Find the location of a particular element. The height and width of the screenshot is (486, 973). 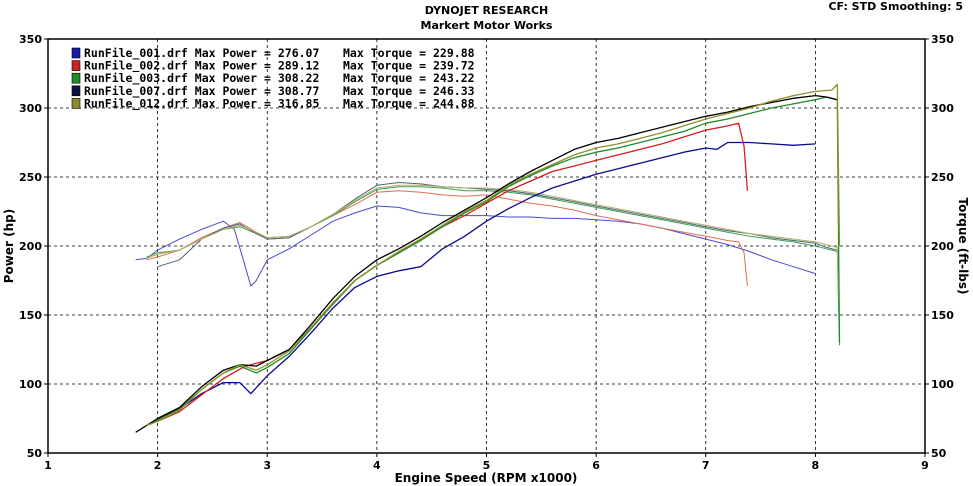

chart-subtitle: Markert Motor Works is located at coordinates (486, 25).